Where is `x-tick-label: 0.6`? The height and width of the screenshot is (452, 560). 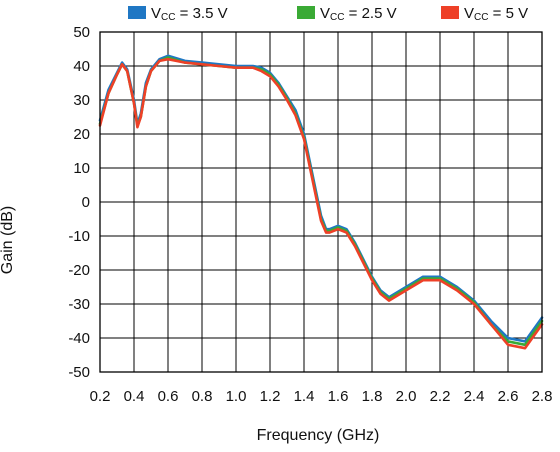
x-tick-label: 0.6 is located at coordinates (168, 396).